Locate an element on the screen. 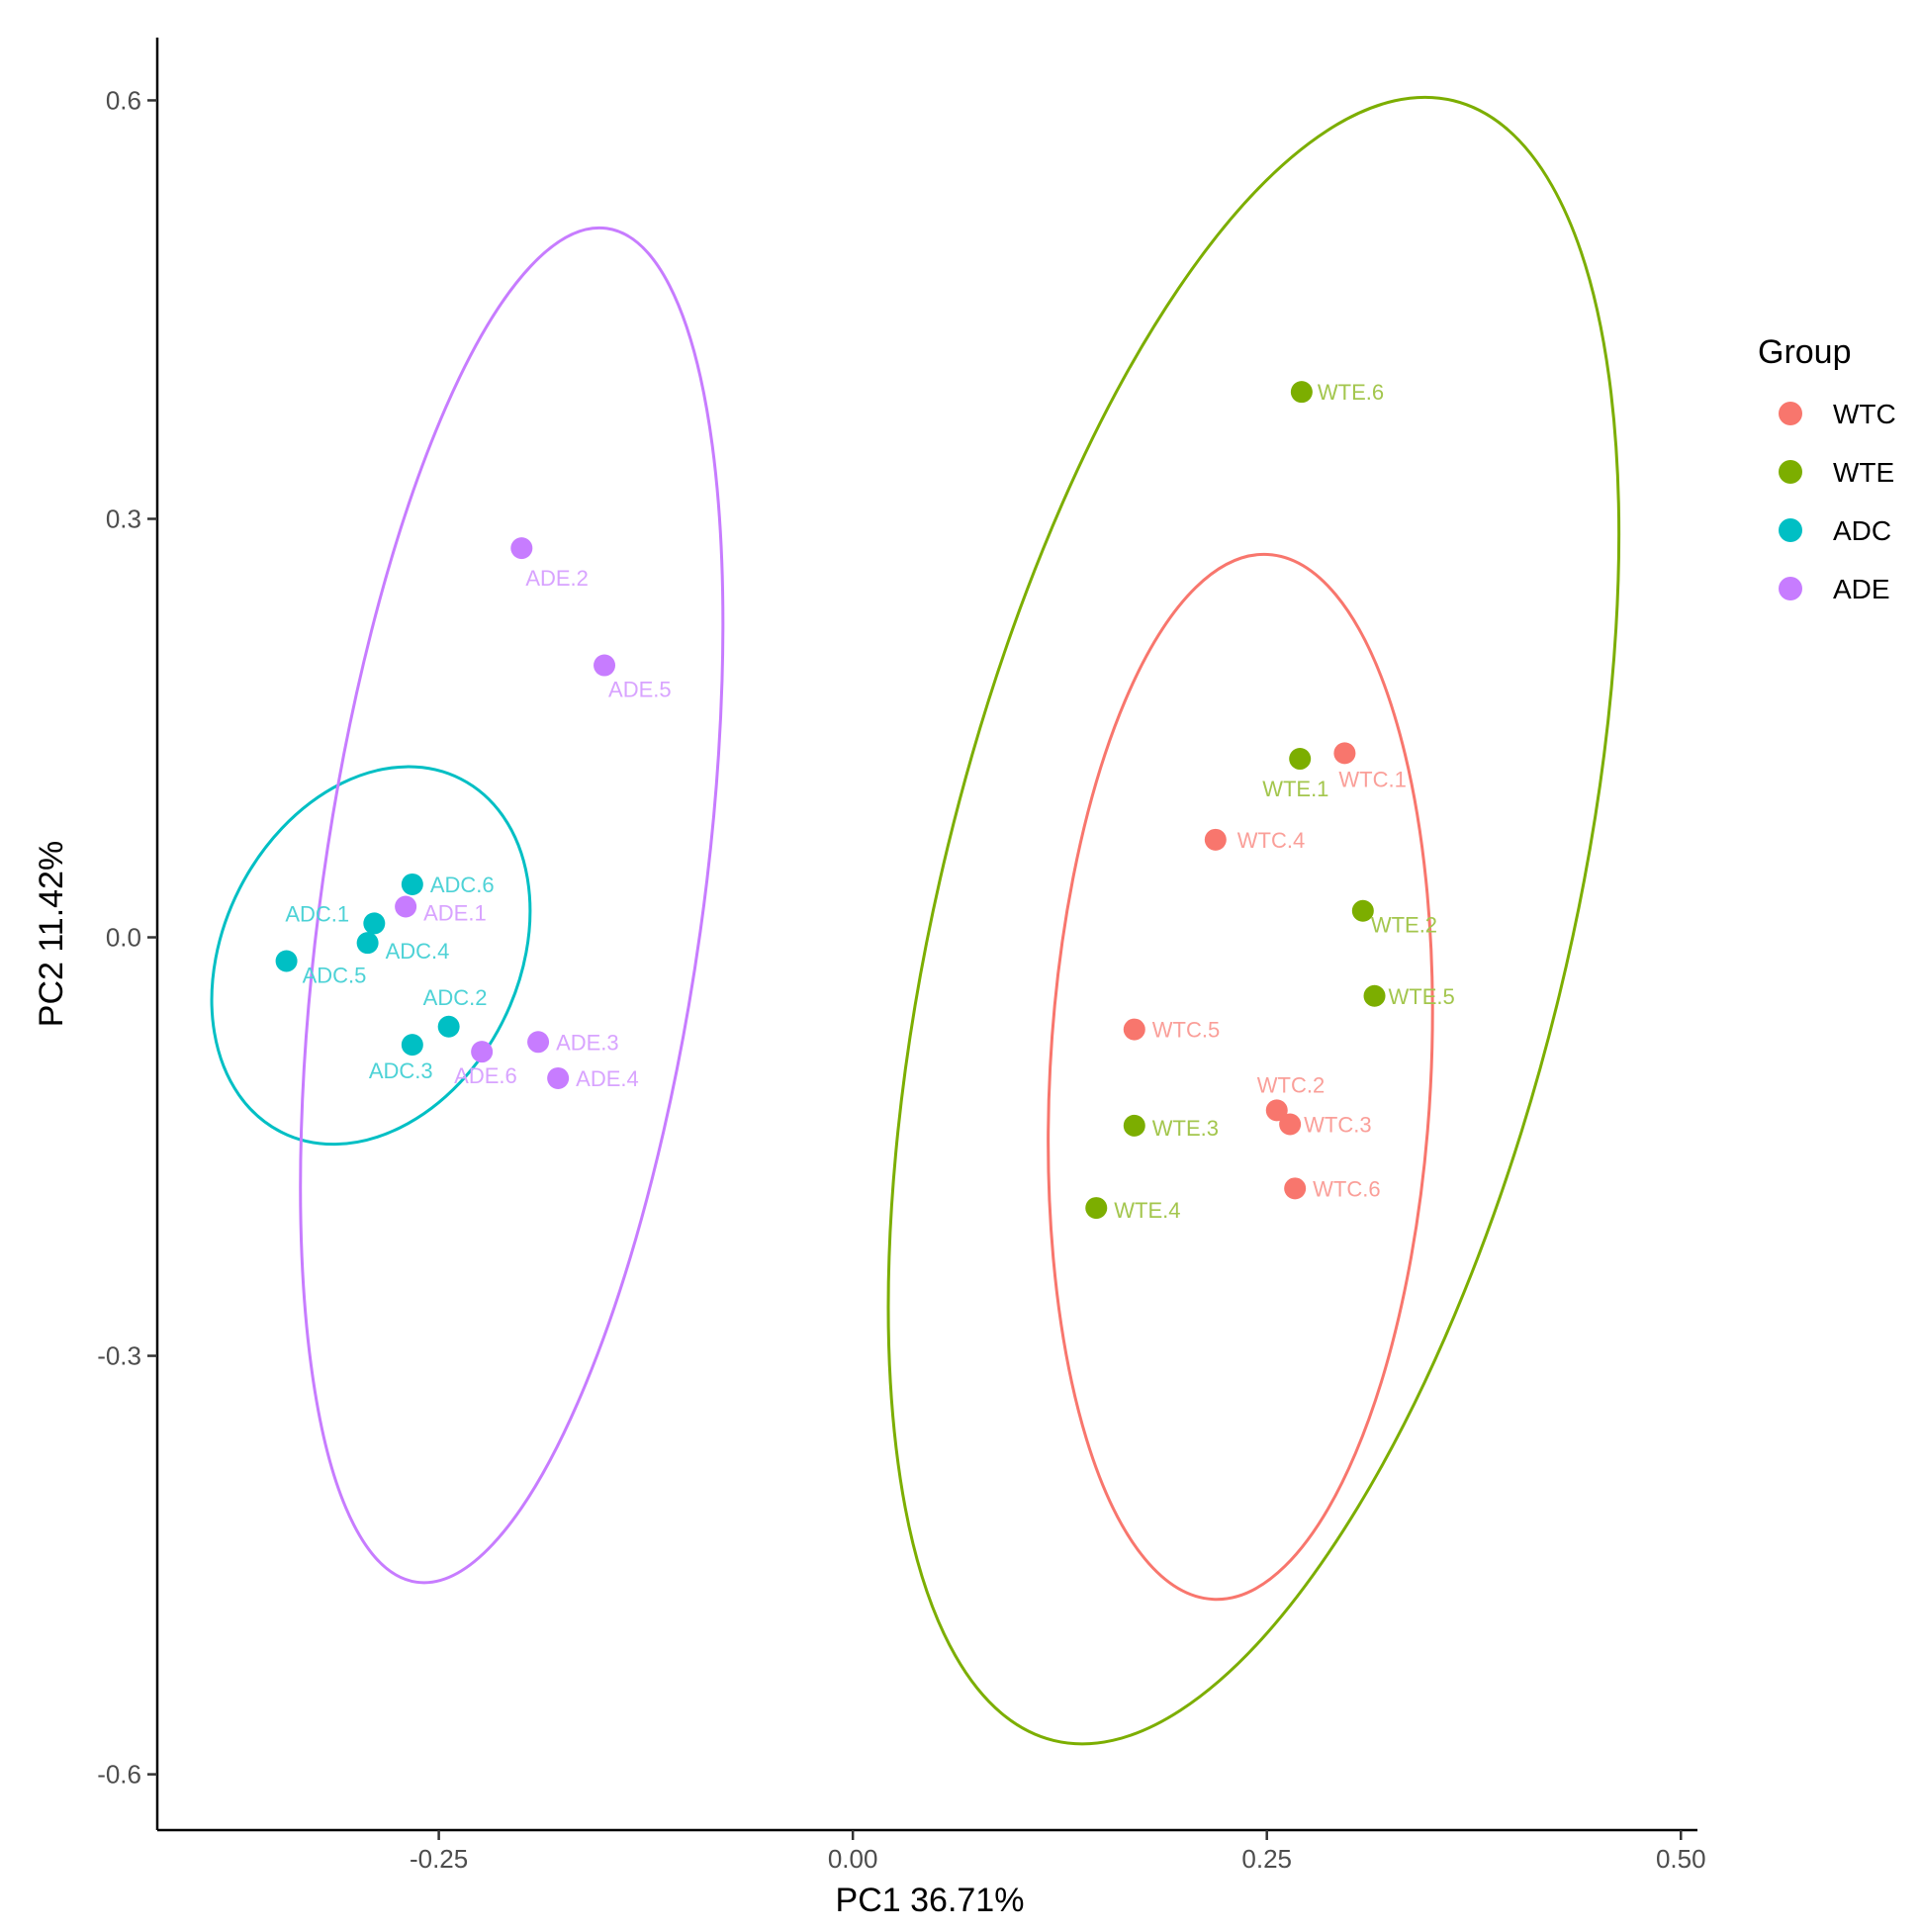 The height and width of the screenshot is (1932, 1921). y-tick-label: 0.6 is located at coordinates (124, 100).